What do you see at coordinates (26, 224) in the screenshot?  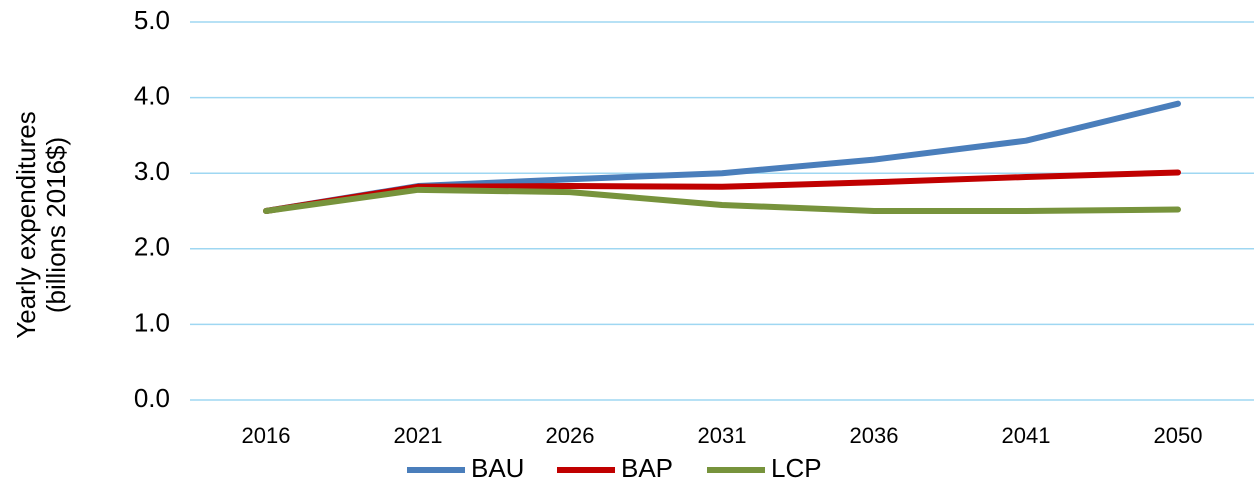 I see `y-axis-title-line: Yearly expenditures` at bounding box center [26, 224].